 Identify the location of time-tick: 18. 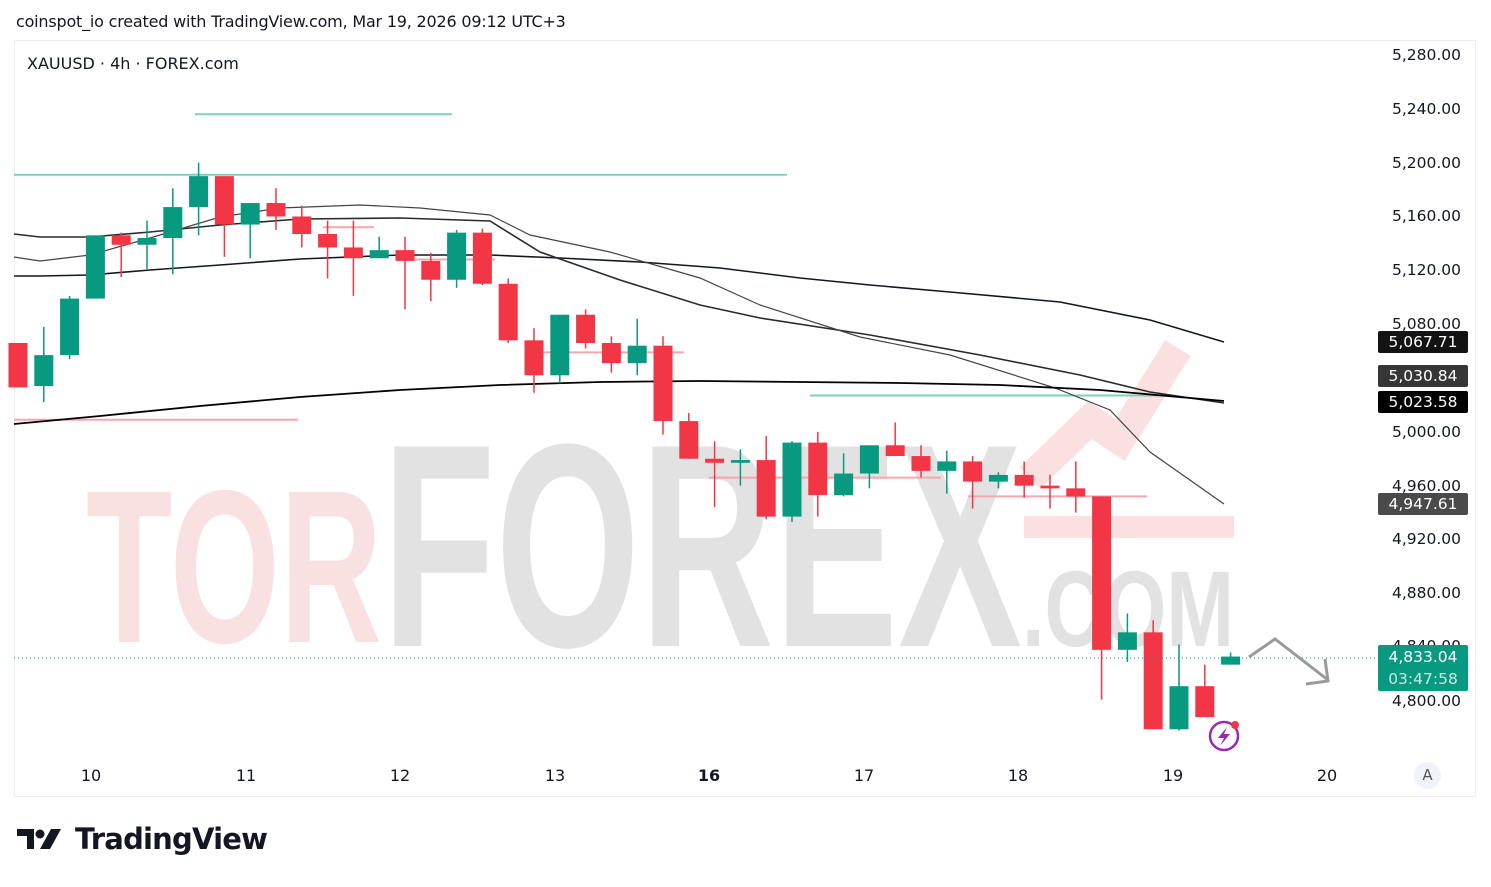
(1018, 775).